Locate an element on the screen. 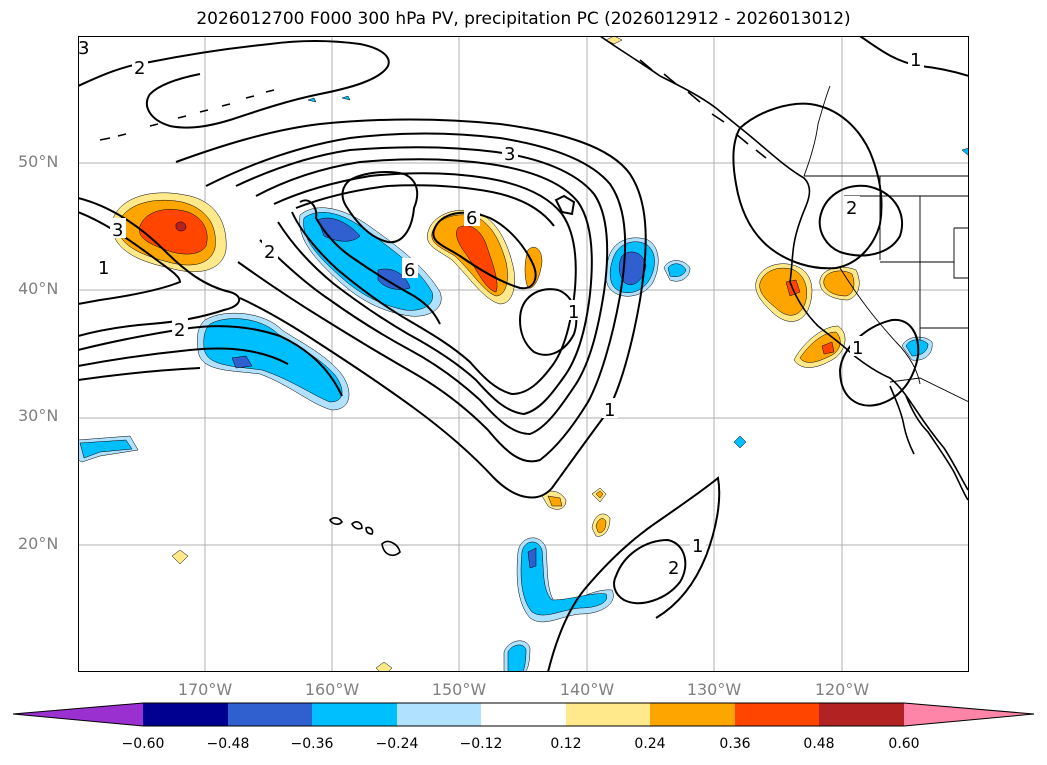  precip-negative-southwest is located at coordinates (273, 361).